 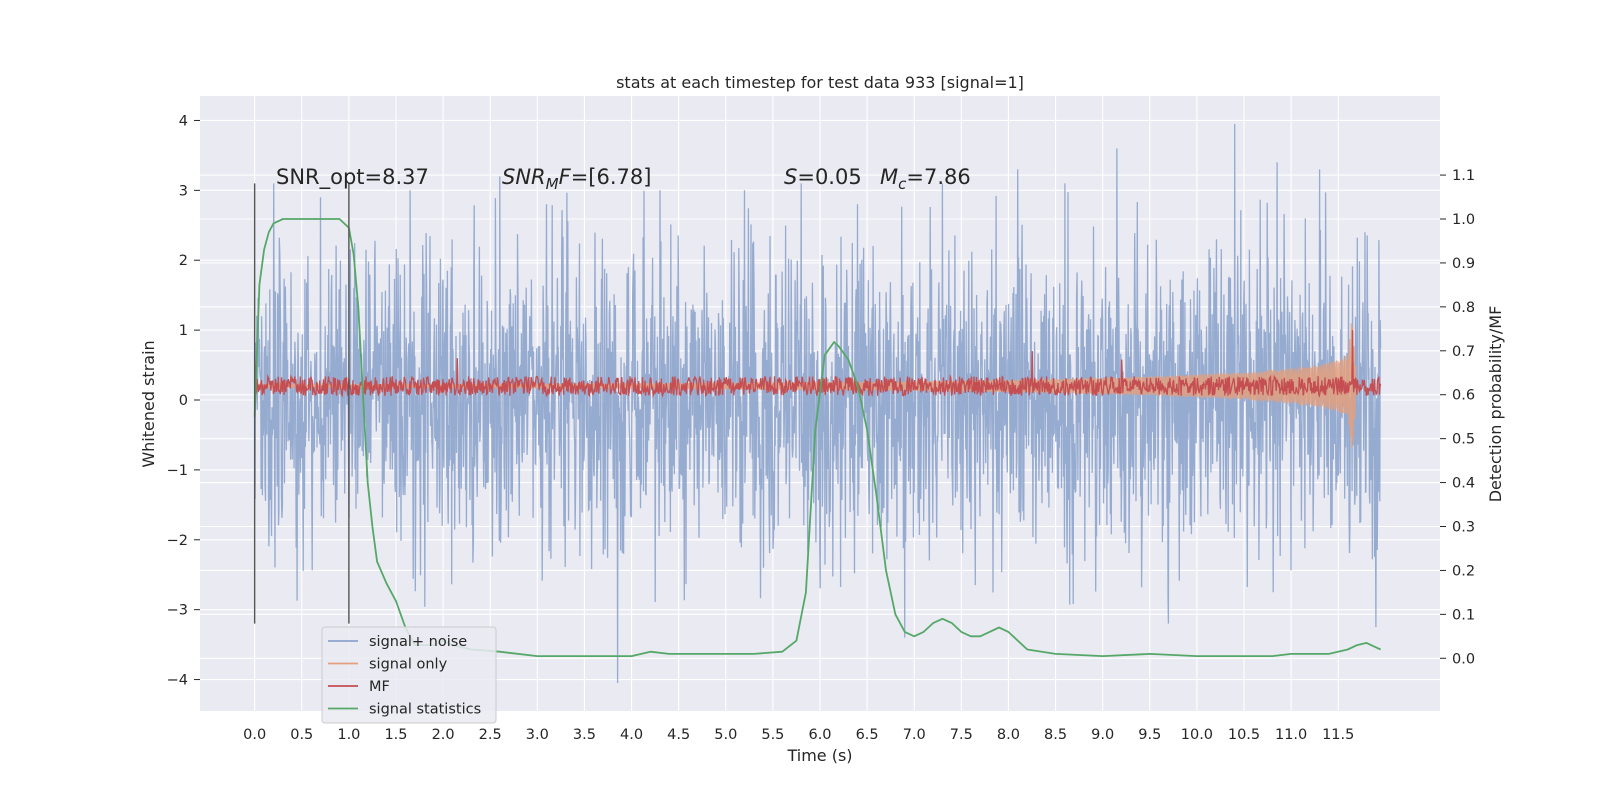 What do you see at coordinates (565, 177) in the screenshot?
I see `annotation-snr-mf-f: F` at bounding box center [565, 177].